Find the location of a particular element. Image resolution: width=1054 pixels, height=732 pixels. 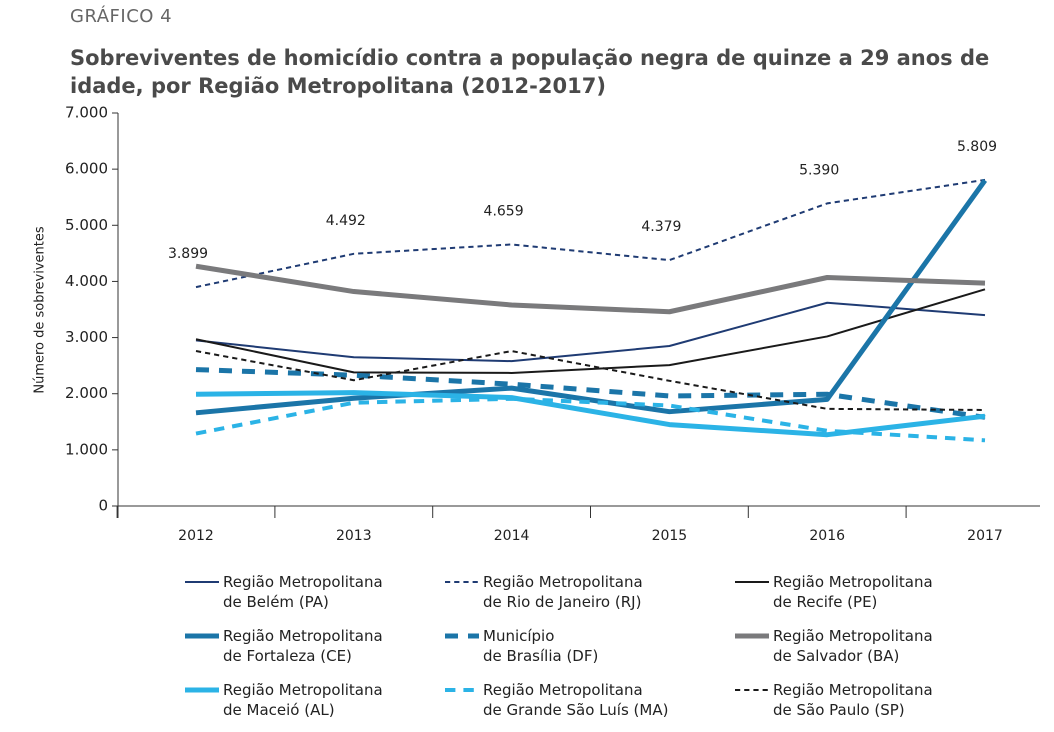

y-axis-label: Número de sobreviventes is located at coordinates (40, 310).